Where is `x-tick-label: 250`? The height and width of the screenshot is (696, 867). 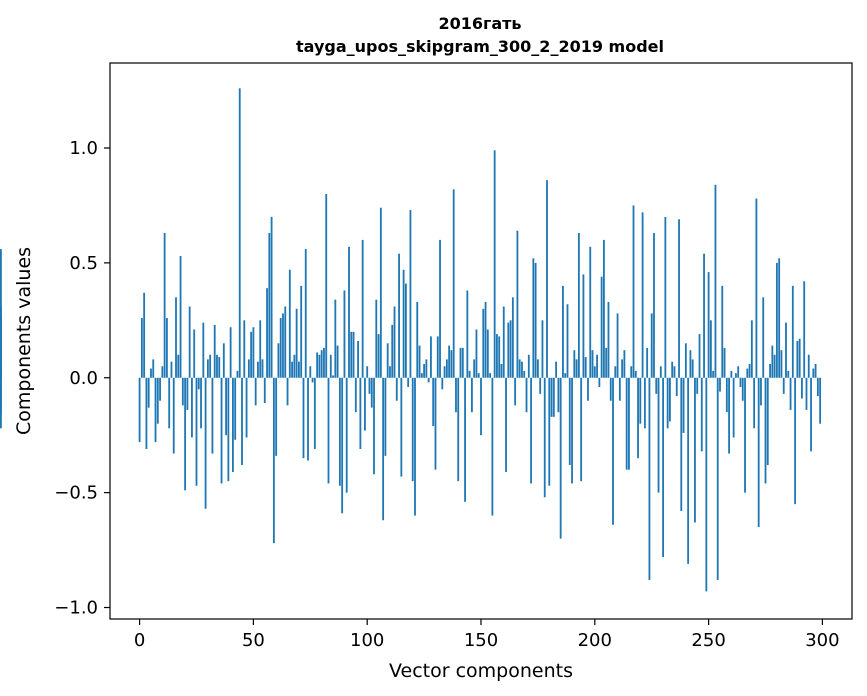 x-tick-label: 250 is located at coordinates (708, 640).